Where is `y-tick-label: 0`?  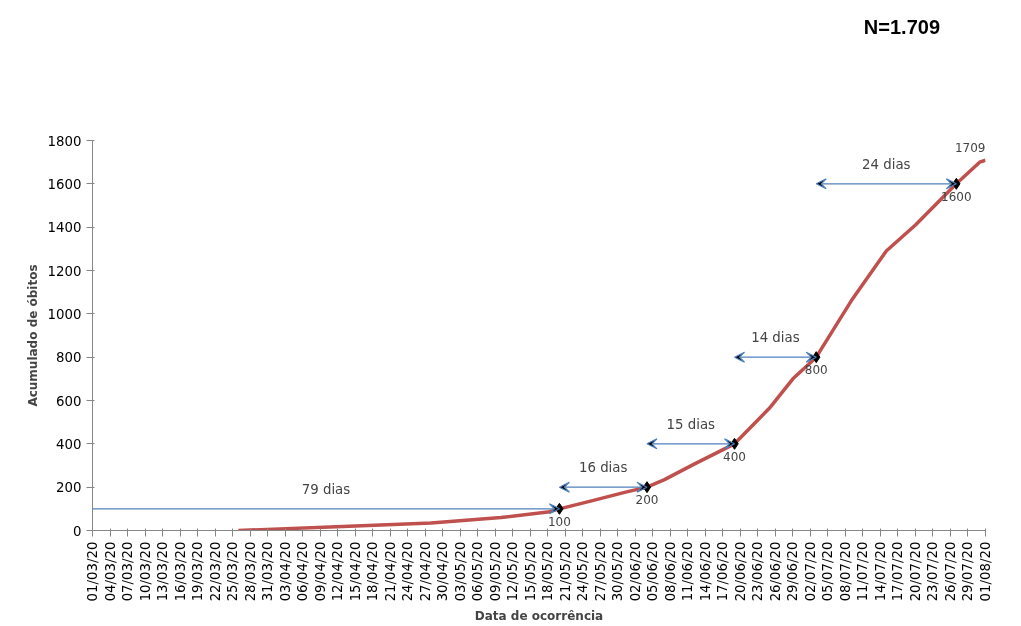 y-tick-label: 0 is located at coordinates (77, 531).